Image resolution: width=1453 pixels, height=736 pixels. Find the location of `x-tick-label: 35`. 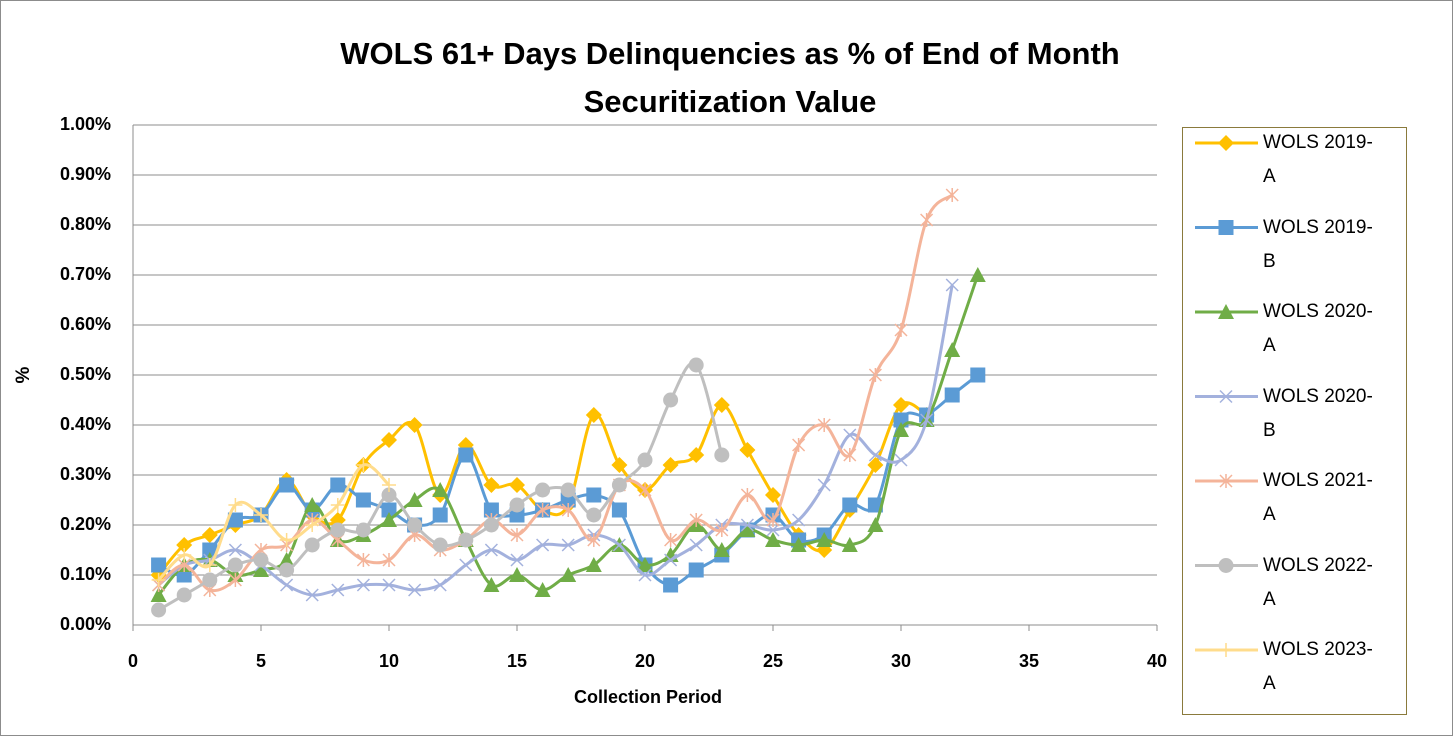

x-tick-label: 35 is located at coordinates (1029, 661).